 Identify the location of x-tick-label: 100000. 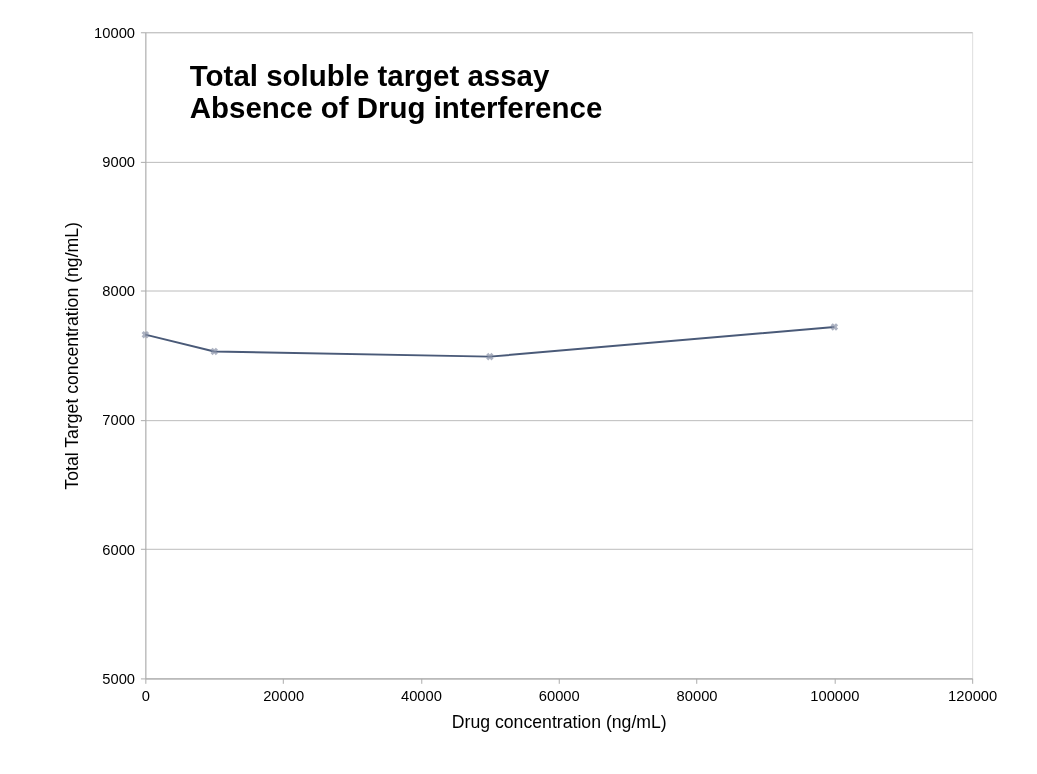
(835, 696).